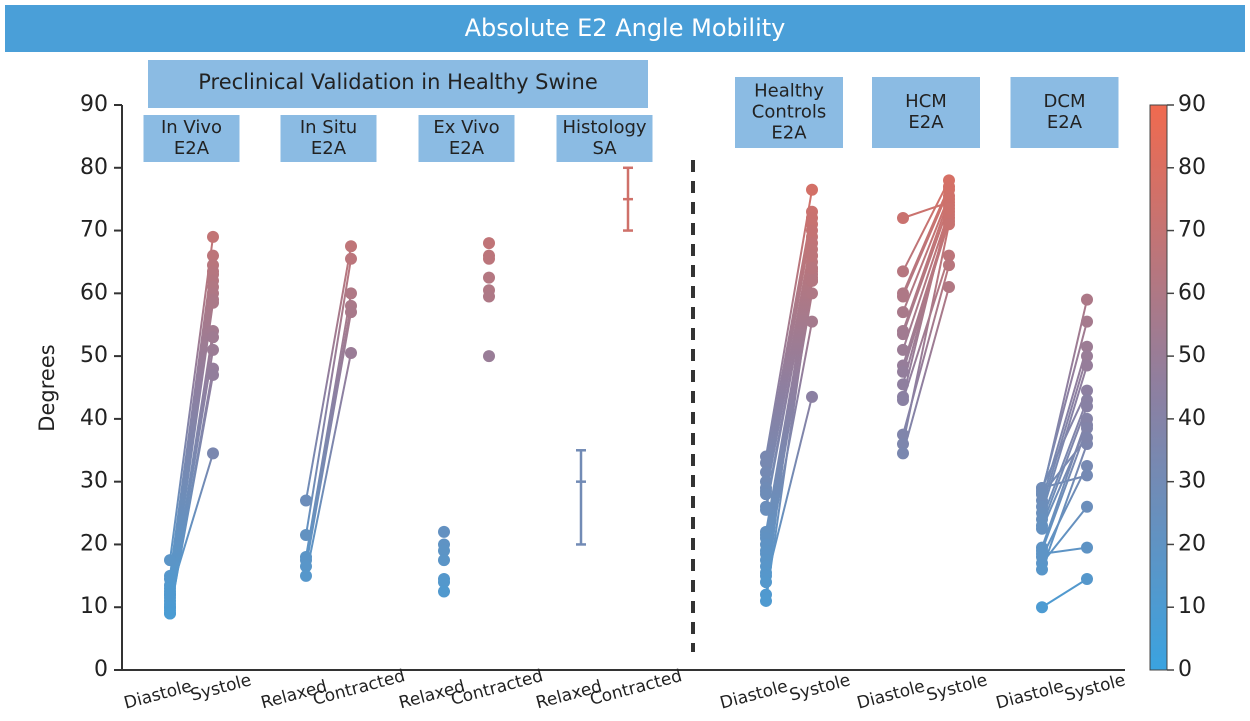 This screenshot has height=721, width=1250. Describe the element at coordinates (625, 28) in the screenshot. I see `title-bar` at that location.